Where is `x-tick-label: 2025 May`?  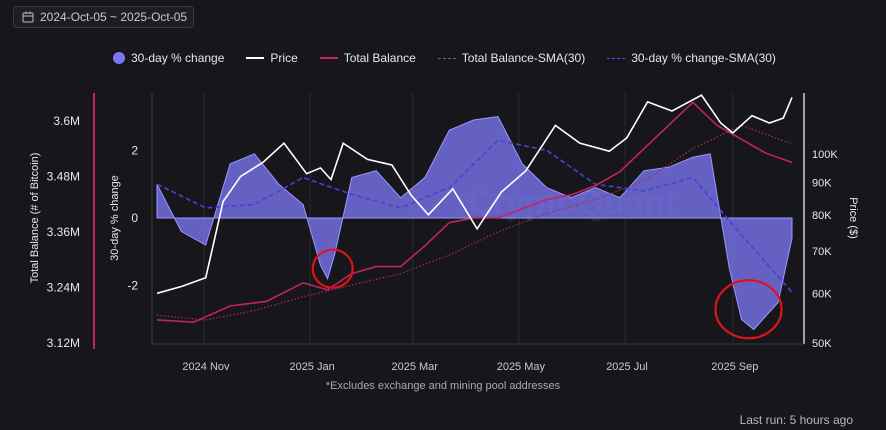 x-tick-label: 2025 May is located at coordinates (521, 367).